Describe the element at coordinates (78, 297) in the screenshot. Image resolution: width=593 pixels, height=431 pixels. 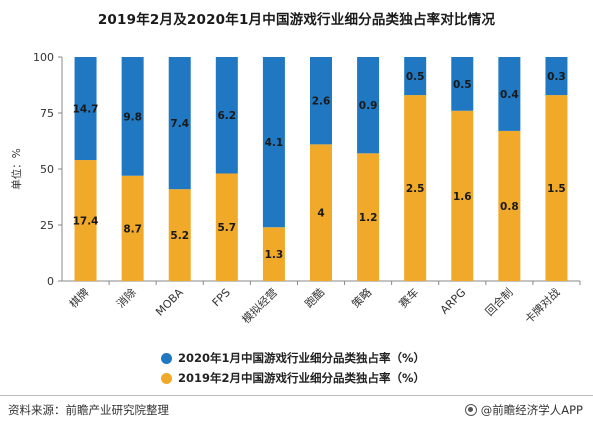
I see `x-tick-label: 棋牌` at that location.